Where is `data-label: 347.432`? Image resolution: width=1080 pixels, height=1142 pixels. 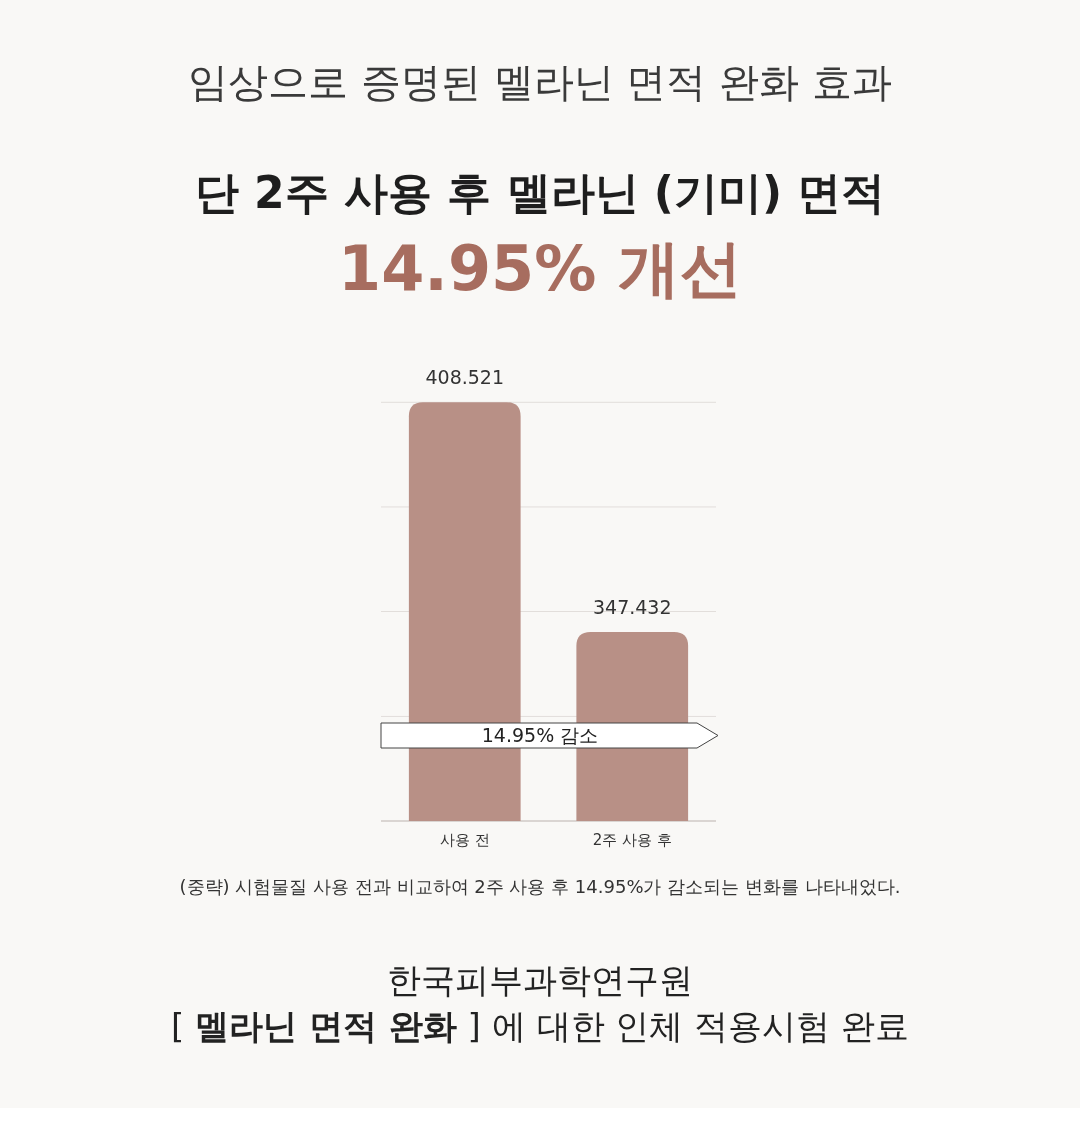
data-label: 347.432 is located at coordinates (632, 607).